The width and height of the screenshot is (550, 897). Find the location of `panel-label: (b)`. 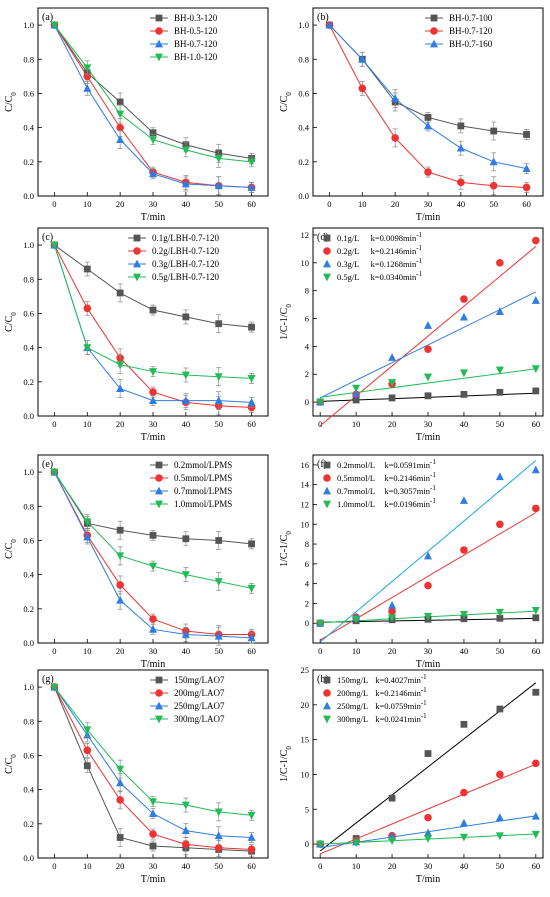

panel-label: (b) is located at coordinates (323, 17).